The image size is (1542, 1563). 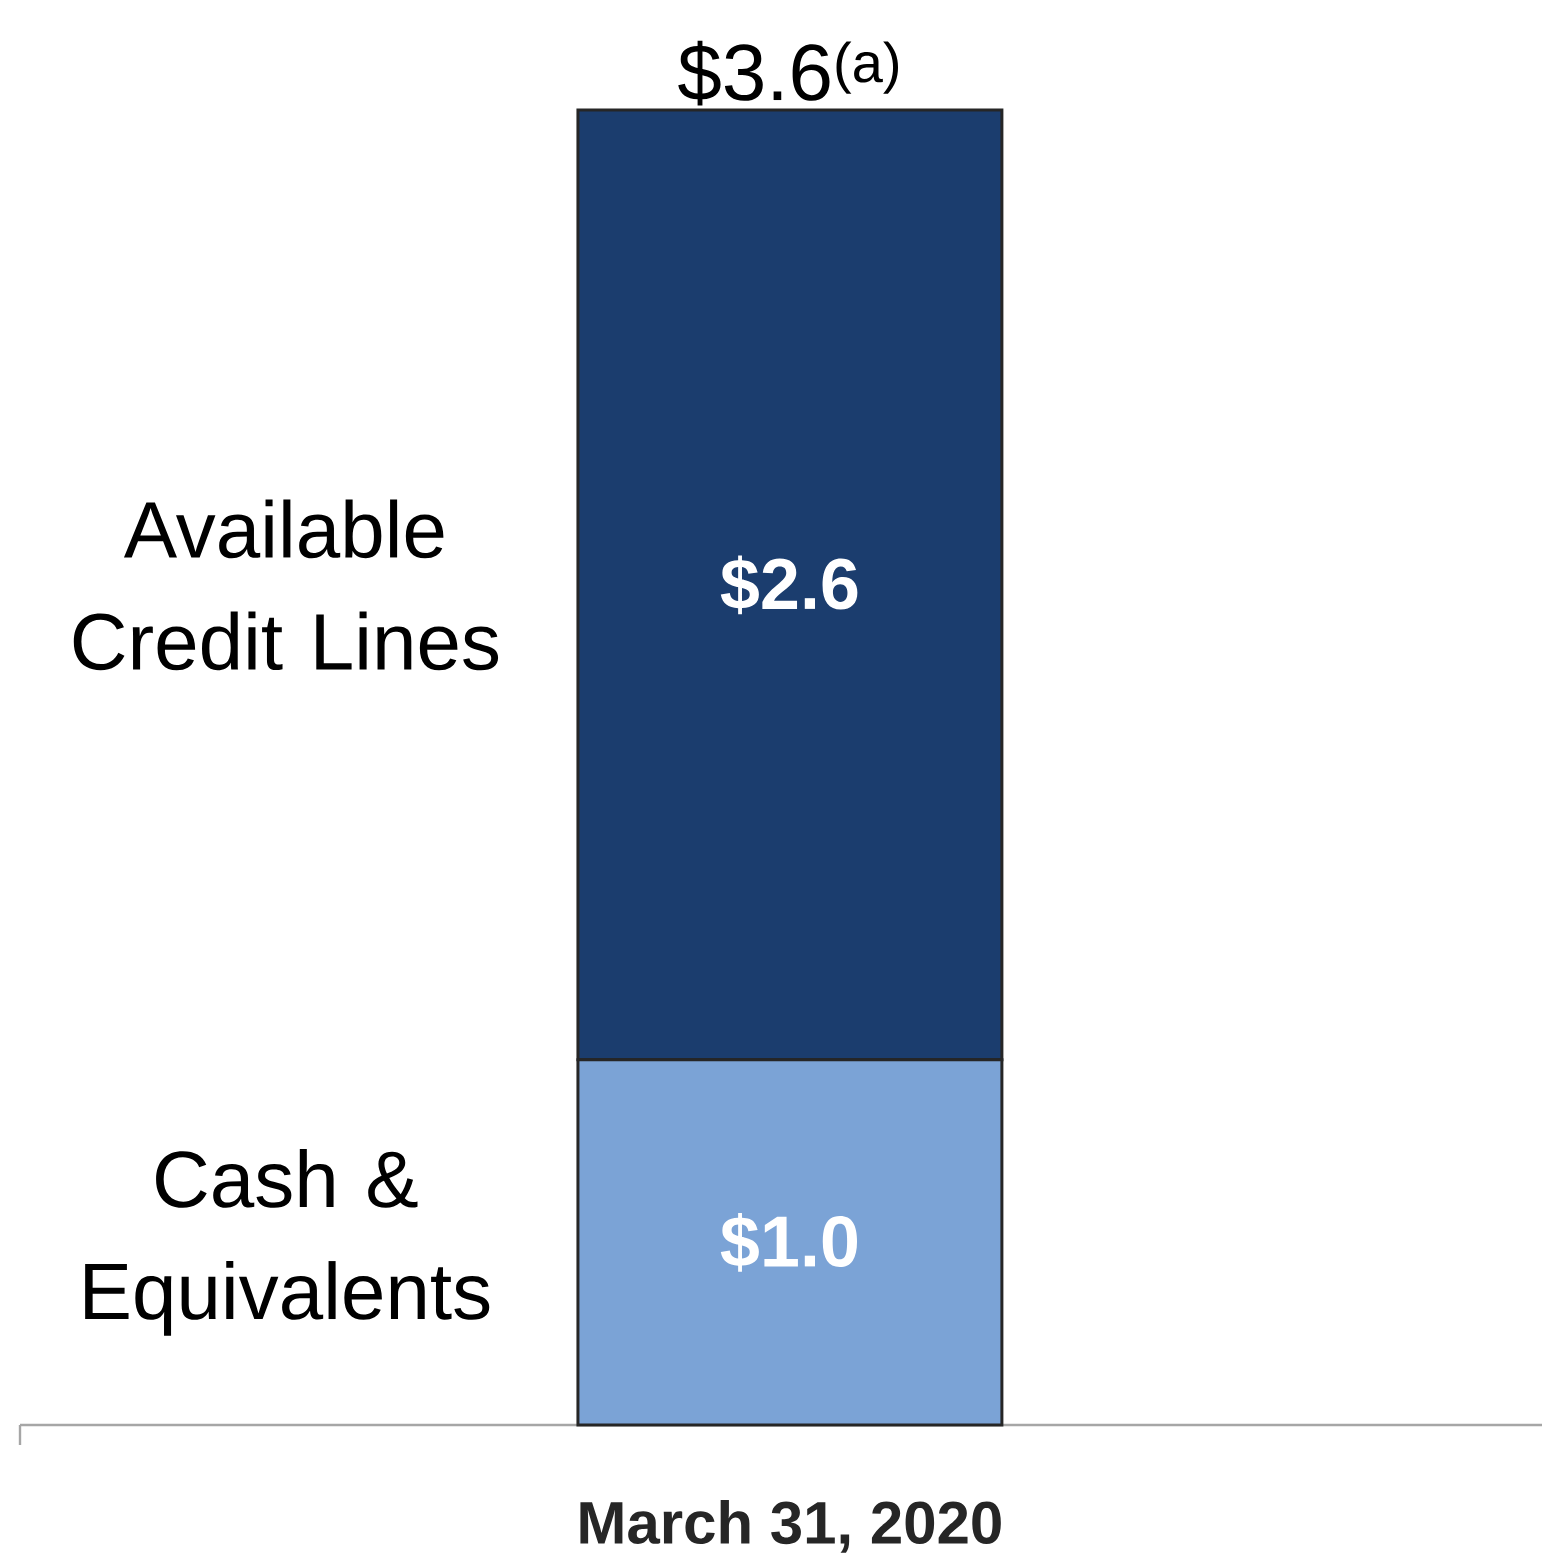 I want to click on series-label: Available Credit Lines, so click(x=286, y=585).